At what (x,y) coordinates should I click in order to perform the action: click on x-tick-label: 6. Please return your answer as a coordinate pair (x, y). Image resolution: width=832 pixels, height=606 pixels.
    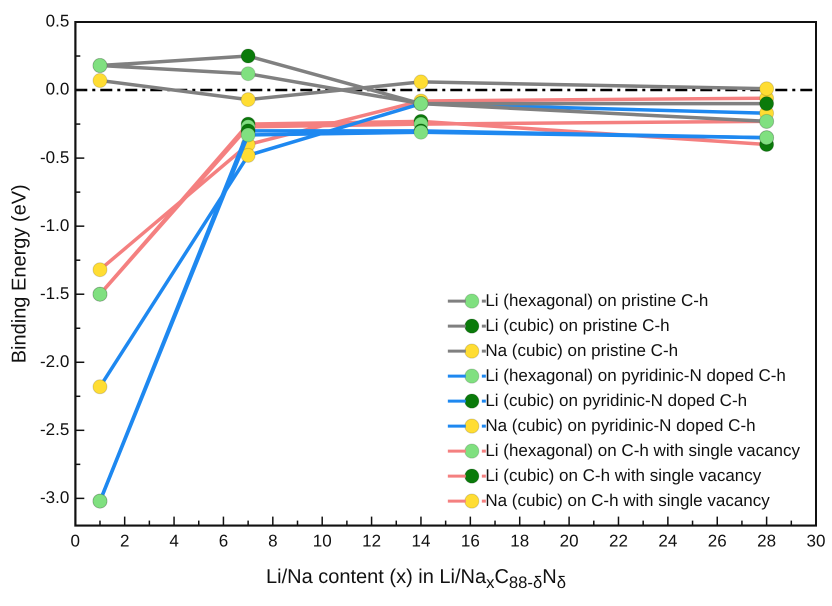
    Looking at the image, I should click on (223, 540).